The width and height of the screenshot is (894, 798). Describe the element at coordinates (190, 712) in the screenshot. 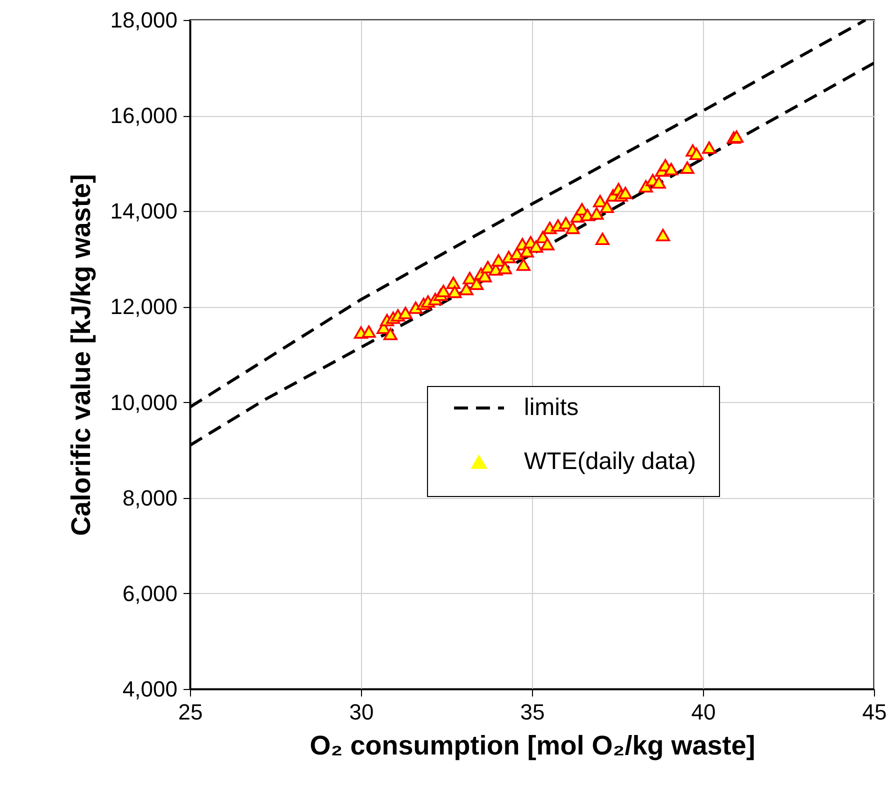

I see `x-tick-label: 25` at that location.